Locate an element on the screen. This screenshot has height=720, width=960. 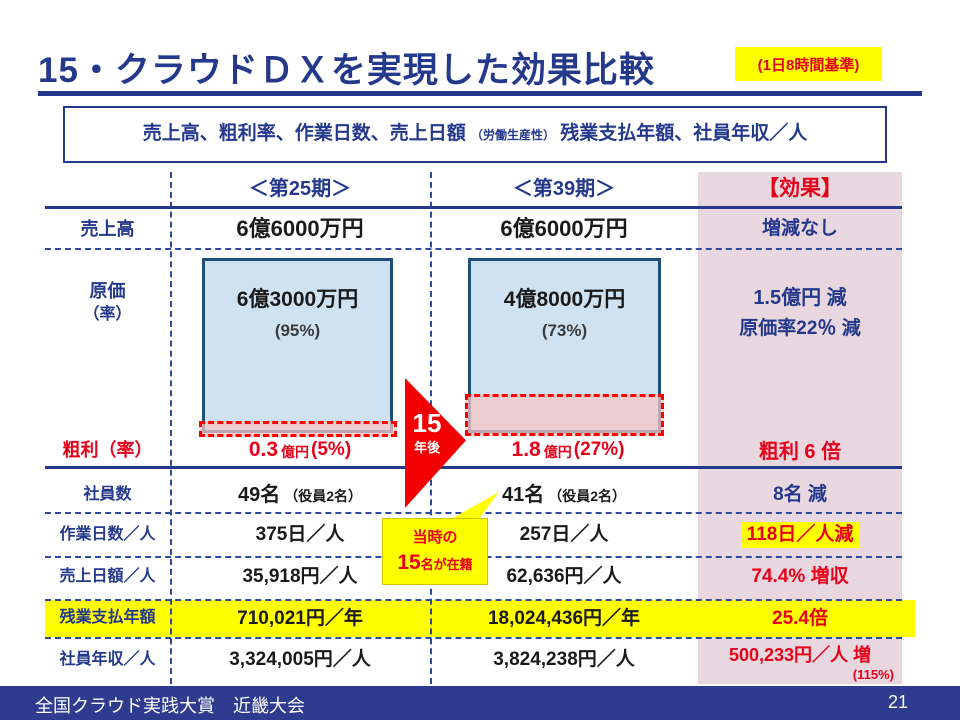
cell-workdays-p25: 375日／人 is located at coordinates (300, 535).